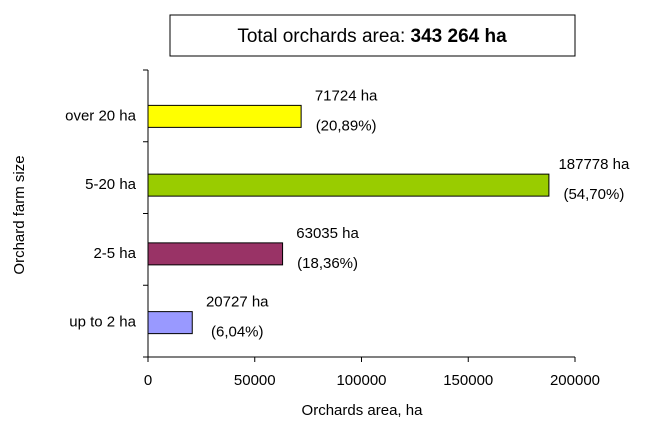 This screenshot has height=424, width=654. What do you see at coordinates (237, 332) in the screenshot?
I see `share-label: (6,04%)` at bounding box center [237, 332].